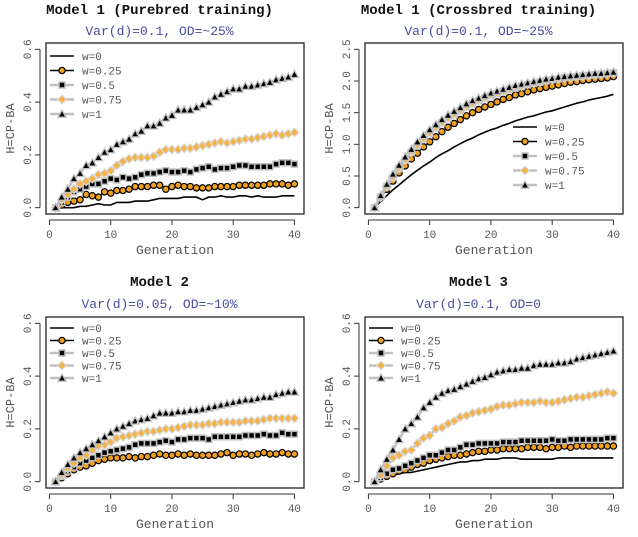  Describe the element at coordinates (86, 73) in the screenshot. I see `legend-item: w=0.25` at that location.